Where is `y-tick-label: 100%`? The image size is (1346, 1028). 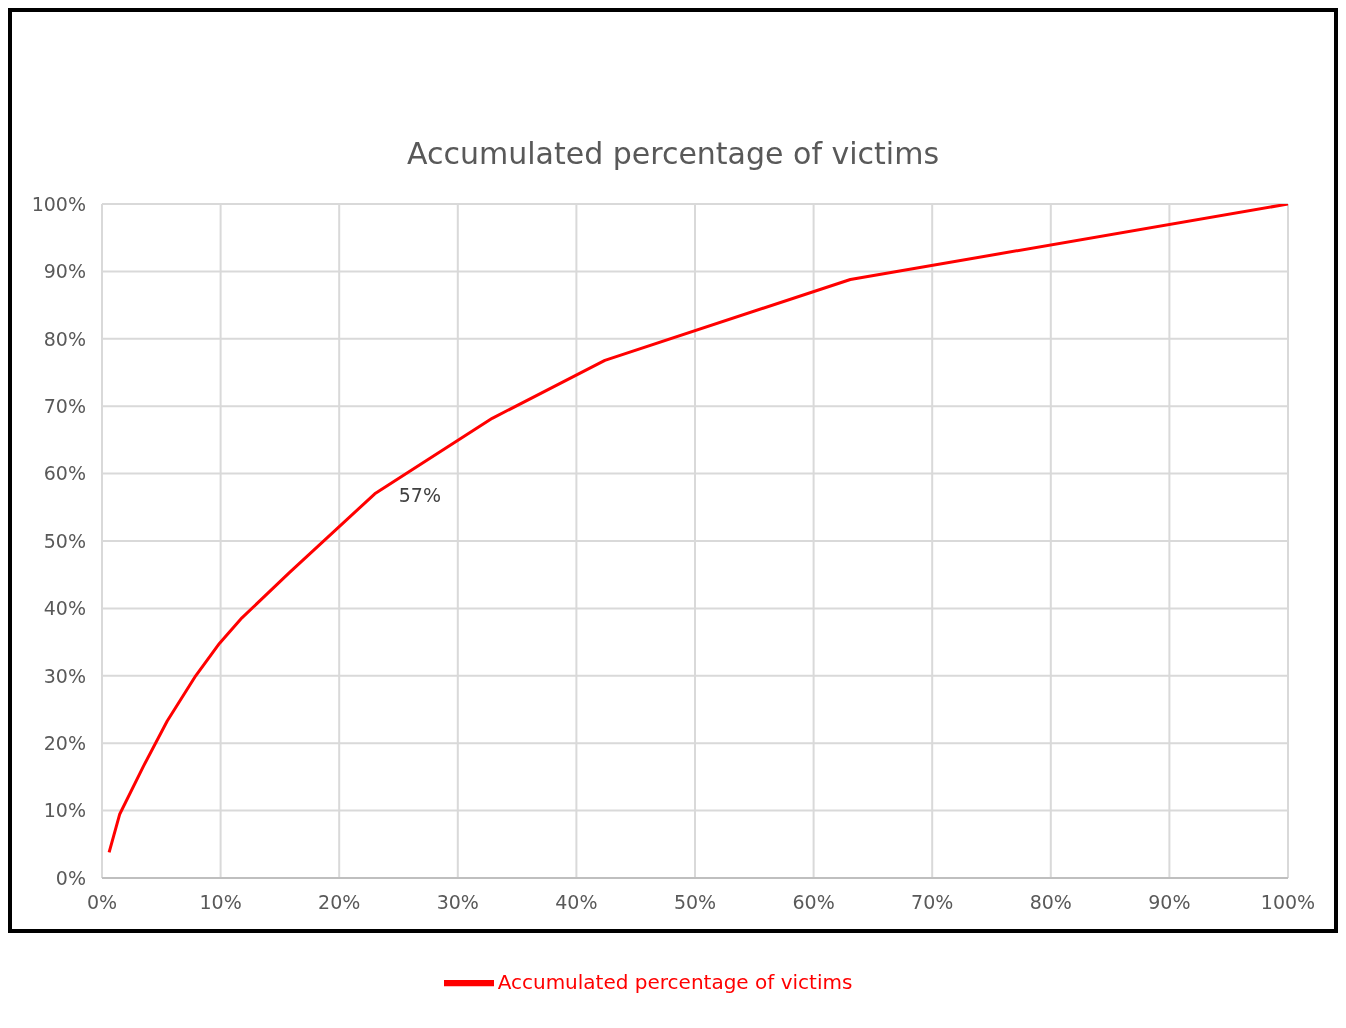
y-tick-label: 100% is located at coordinates (58, 203).